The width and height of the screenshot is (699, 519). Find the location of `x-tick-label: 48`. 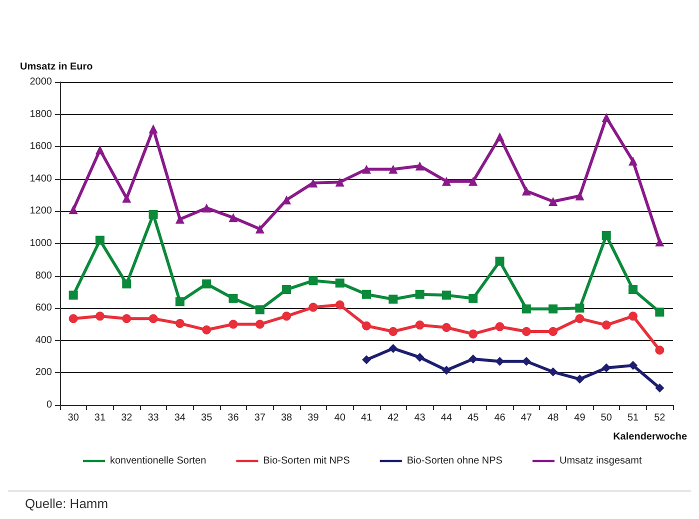

x-tick-label: 48 is located at coordinates (554, 418).